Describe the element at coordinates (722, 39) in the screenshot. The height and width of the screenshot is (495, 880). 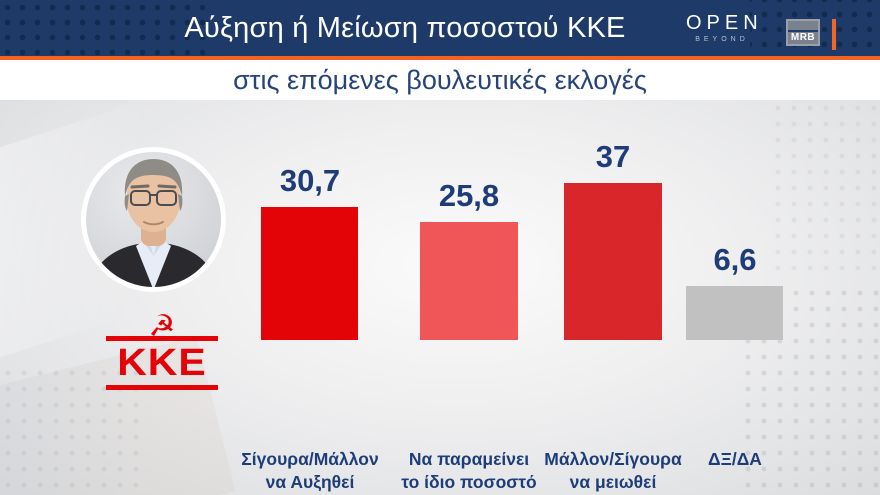
I see `open-beyond-label: BEYOND` at that location.